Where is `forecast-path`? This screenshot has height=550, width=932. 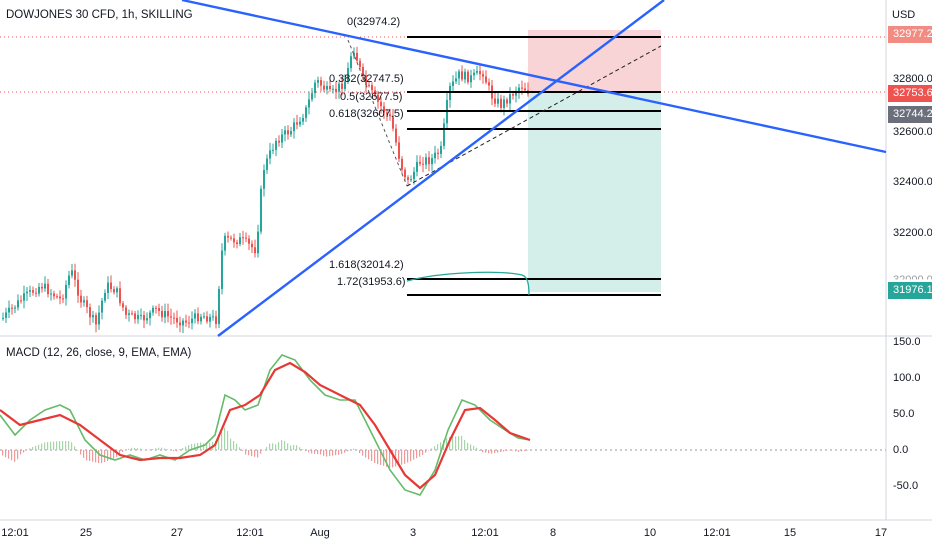 forecast-path is located at coordinates (468, 283).